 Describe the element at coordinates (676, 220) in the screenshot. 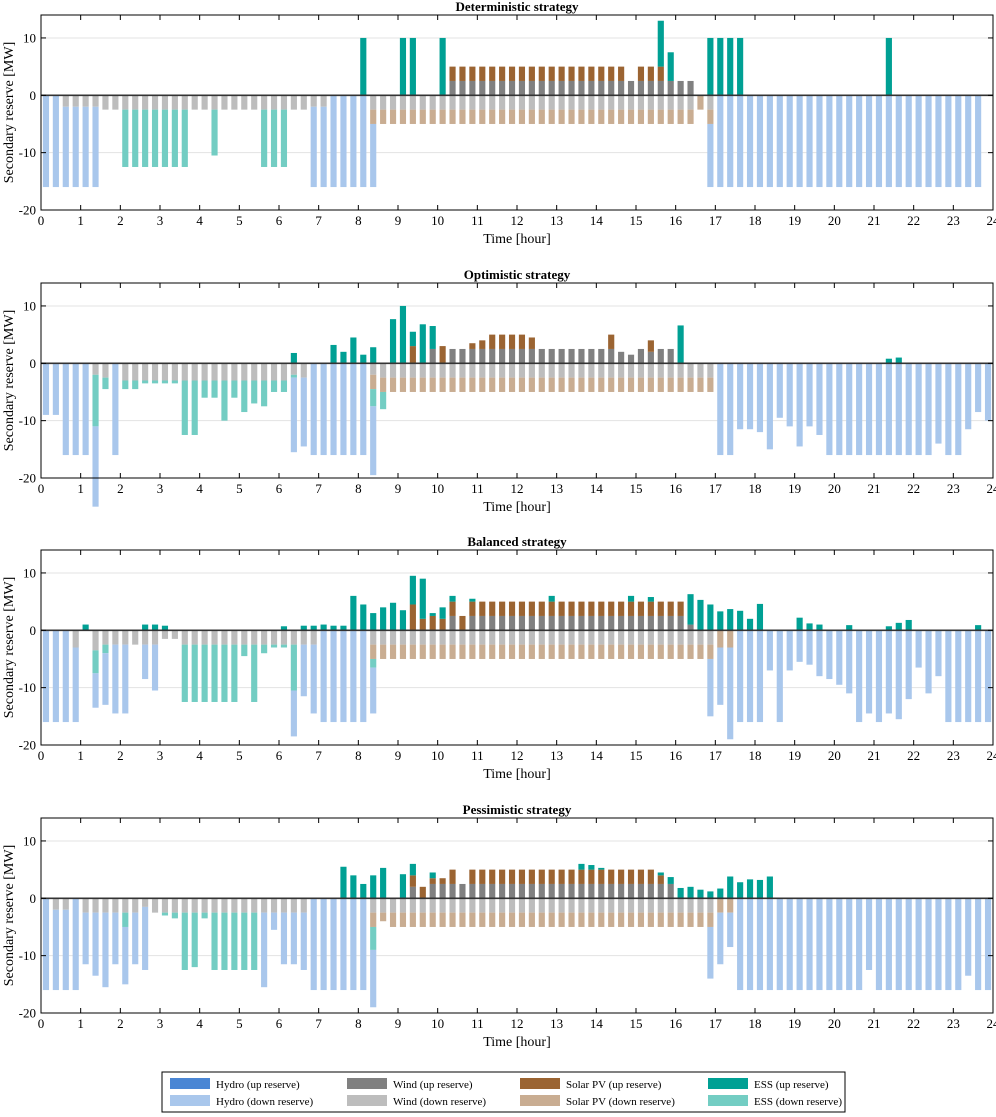

I see `x-tick-label: 16` at that location.